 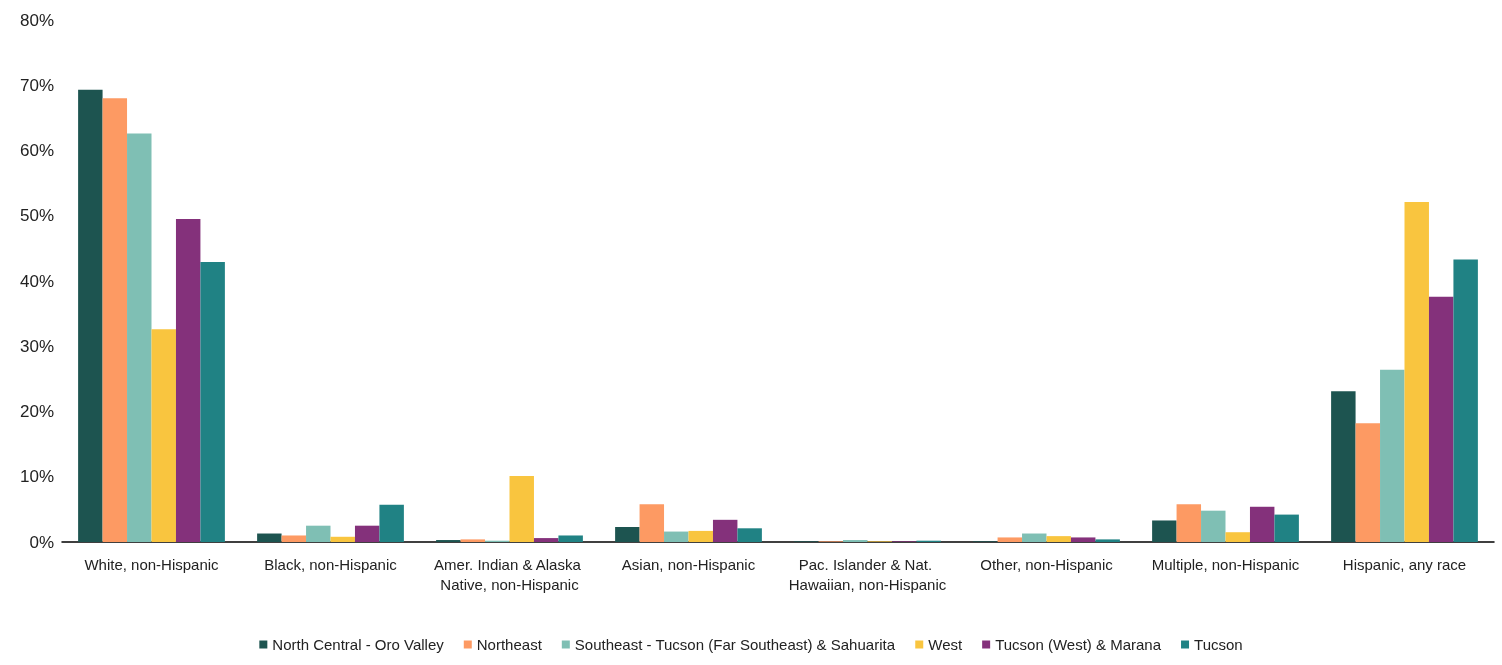 I want to click on y-tick-label: 0%, so click(x=41, y=542).